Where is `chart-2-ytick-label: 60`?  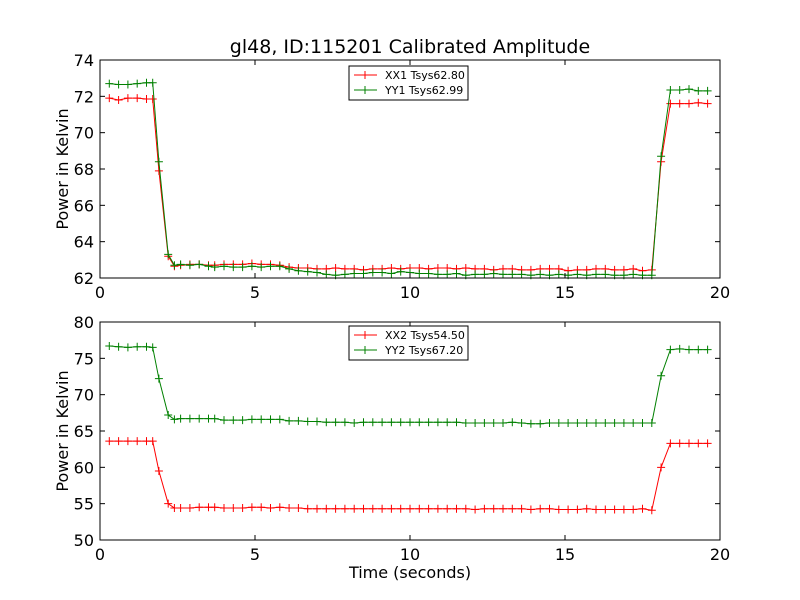
chart-2-ytick-label: 60 is located at coordinates (84, 467).